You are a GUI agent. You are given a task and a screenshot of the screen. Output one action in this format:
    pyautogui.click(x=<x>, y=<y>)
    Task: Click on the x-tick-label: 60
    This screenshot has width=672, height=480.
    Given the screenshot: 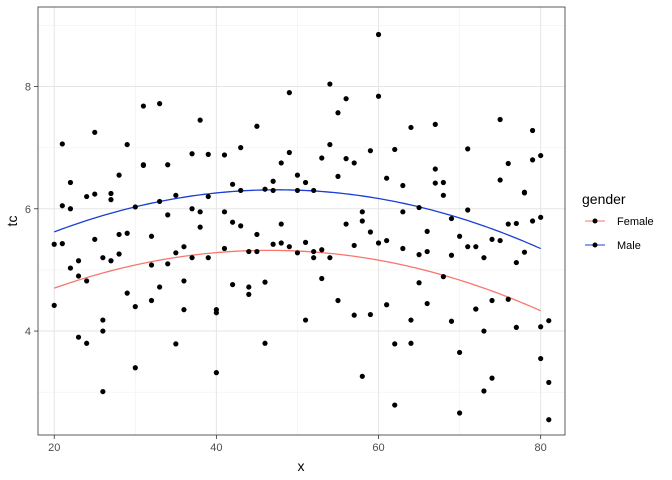 What is the action you would take?
    pyautogui.click(x=378, y=448)
    